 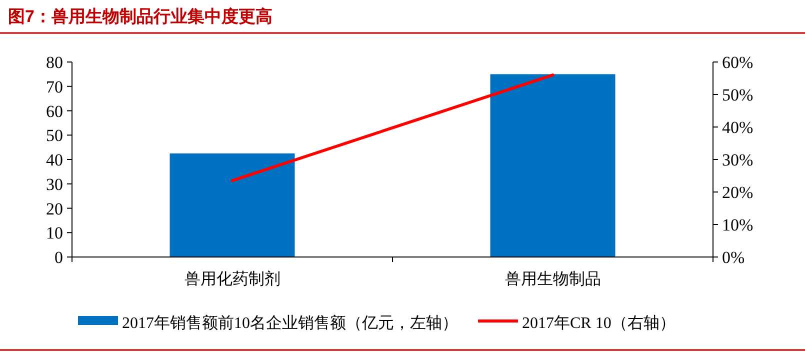 I want to click on y2-tick-label: 10%, so click(x=738, y=225).